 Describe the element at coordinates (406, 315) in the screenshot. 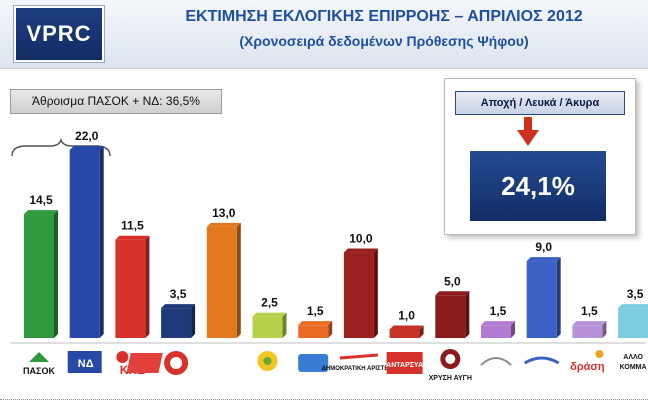

I see `value-label: 1,0` at that location.